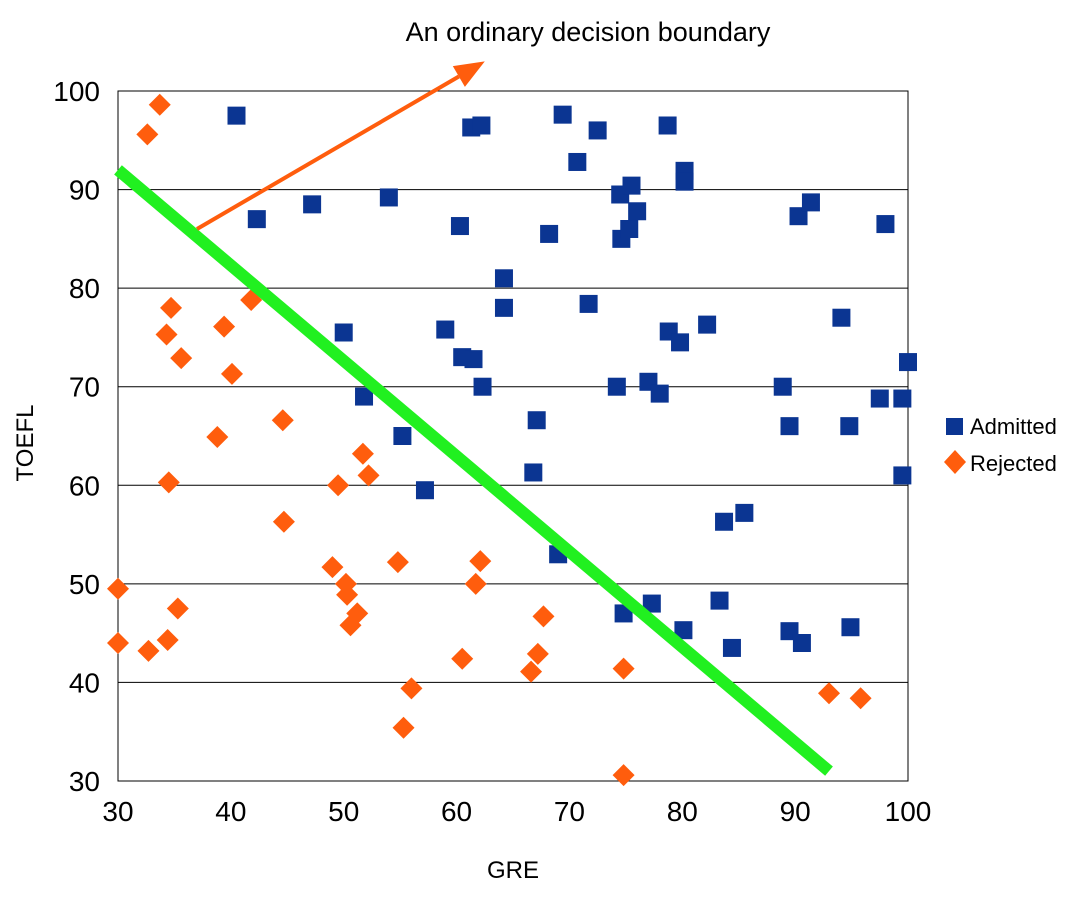  I want to click on x-tick-label: 60, so click(456, 811).